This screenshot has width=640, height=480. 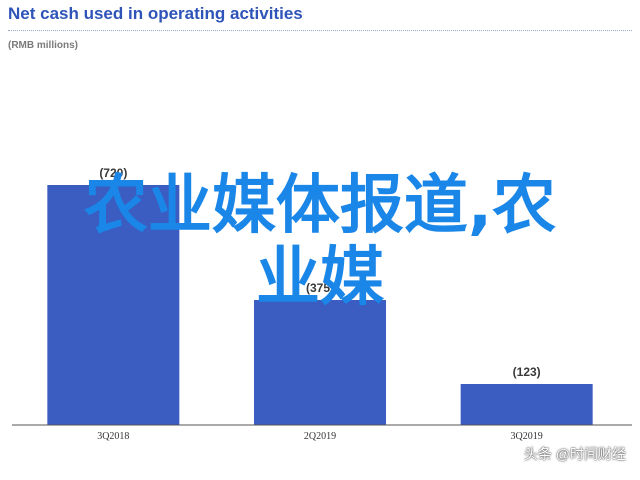 What do you see at coordinates (527, 372) in the screenshot?
I see `data-label-3Q2019: (123)` at bounding box center [527, 372].